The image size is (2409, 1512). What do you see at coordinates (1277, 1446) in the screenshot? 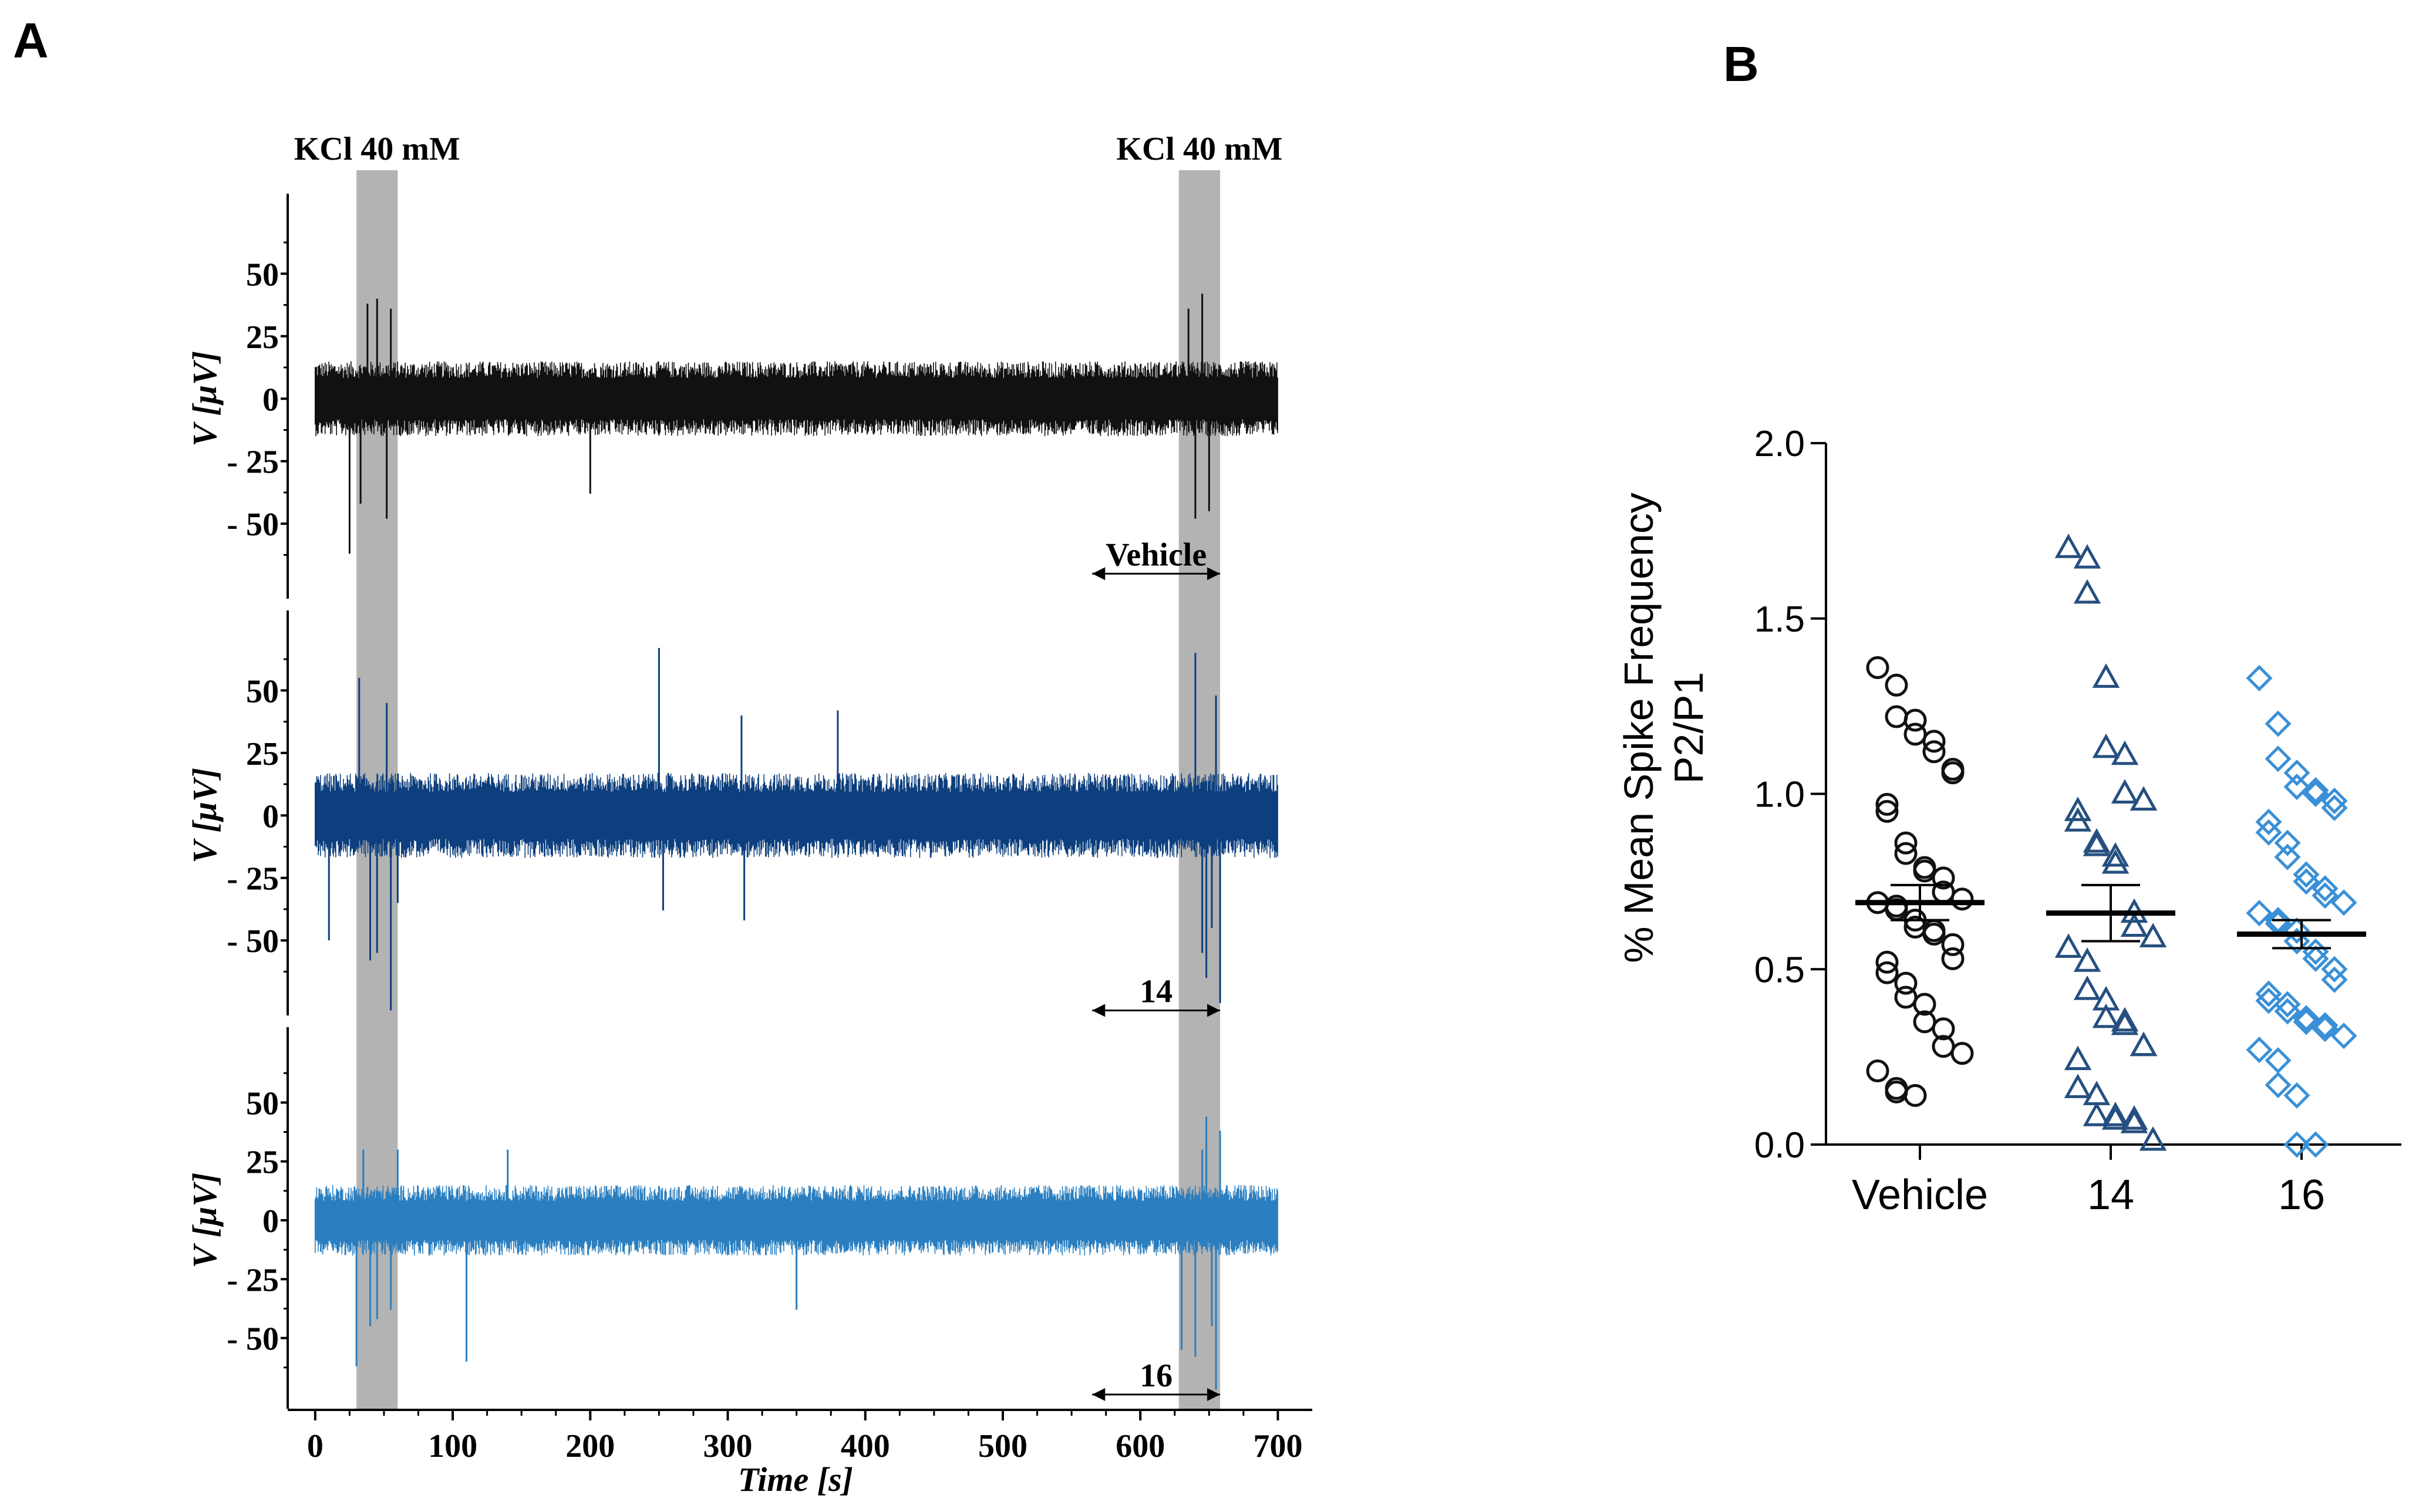
I see `time-tick-label-700: 700` at bounding box center [1277, 1446].